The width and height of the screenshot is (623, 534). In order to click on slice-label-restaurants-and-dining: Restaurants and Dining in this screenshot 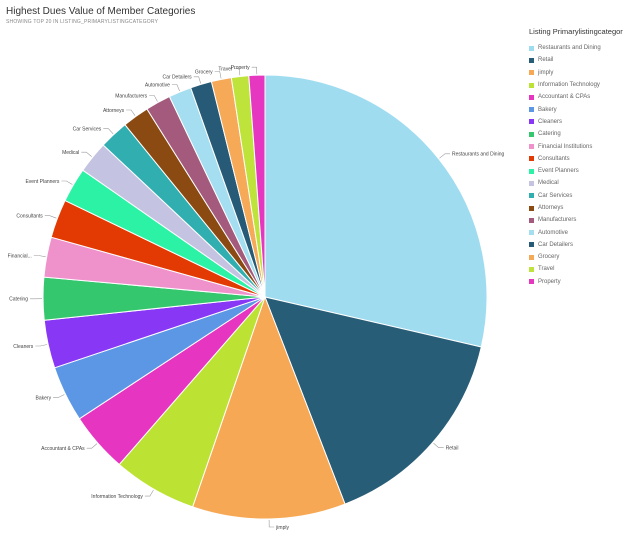, I will do `click(478, 155)`.